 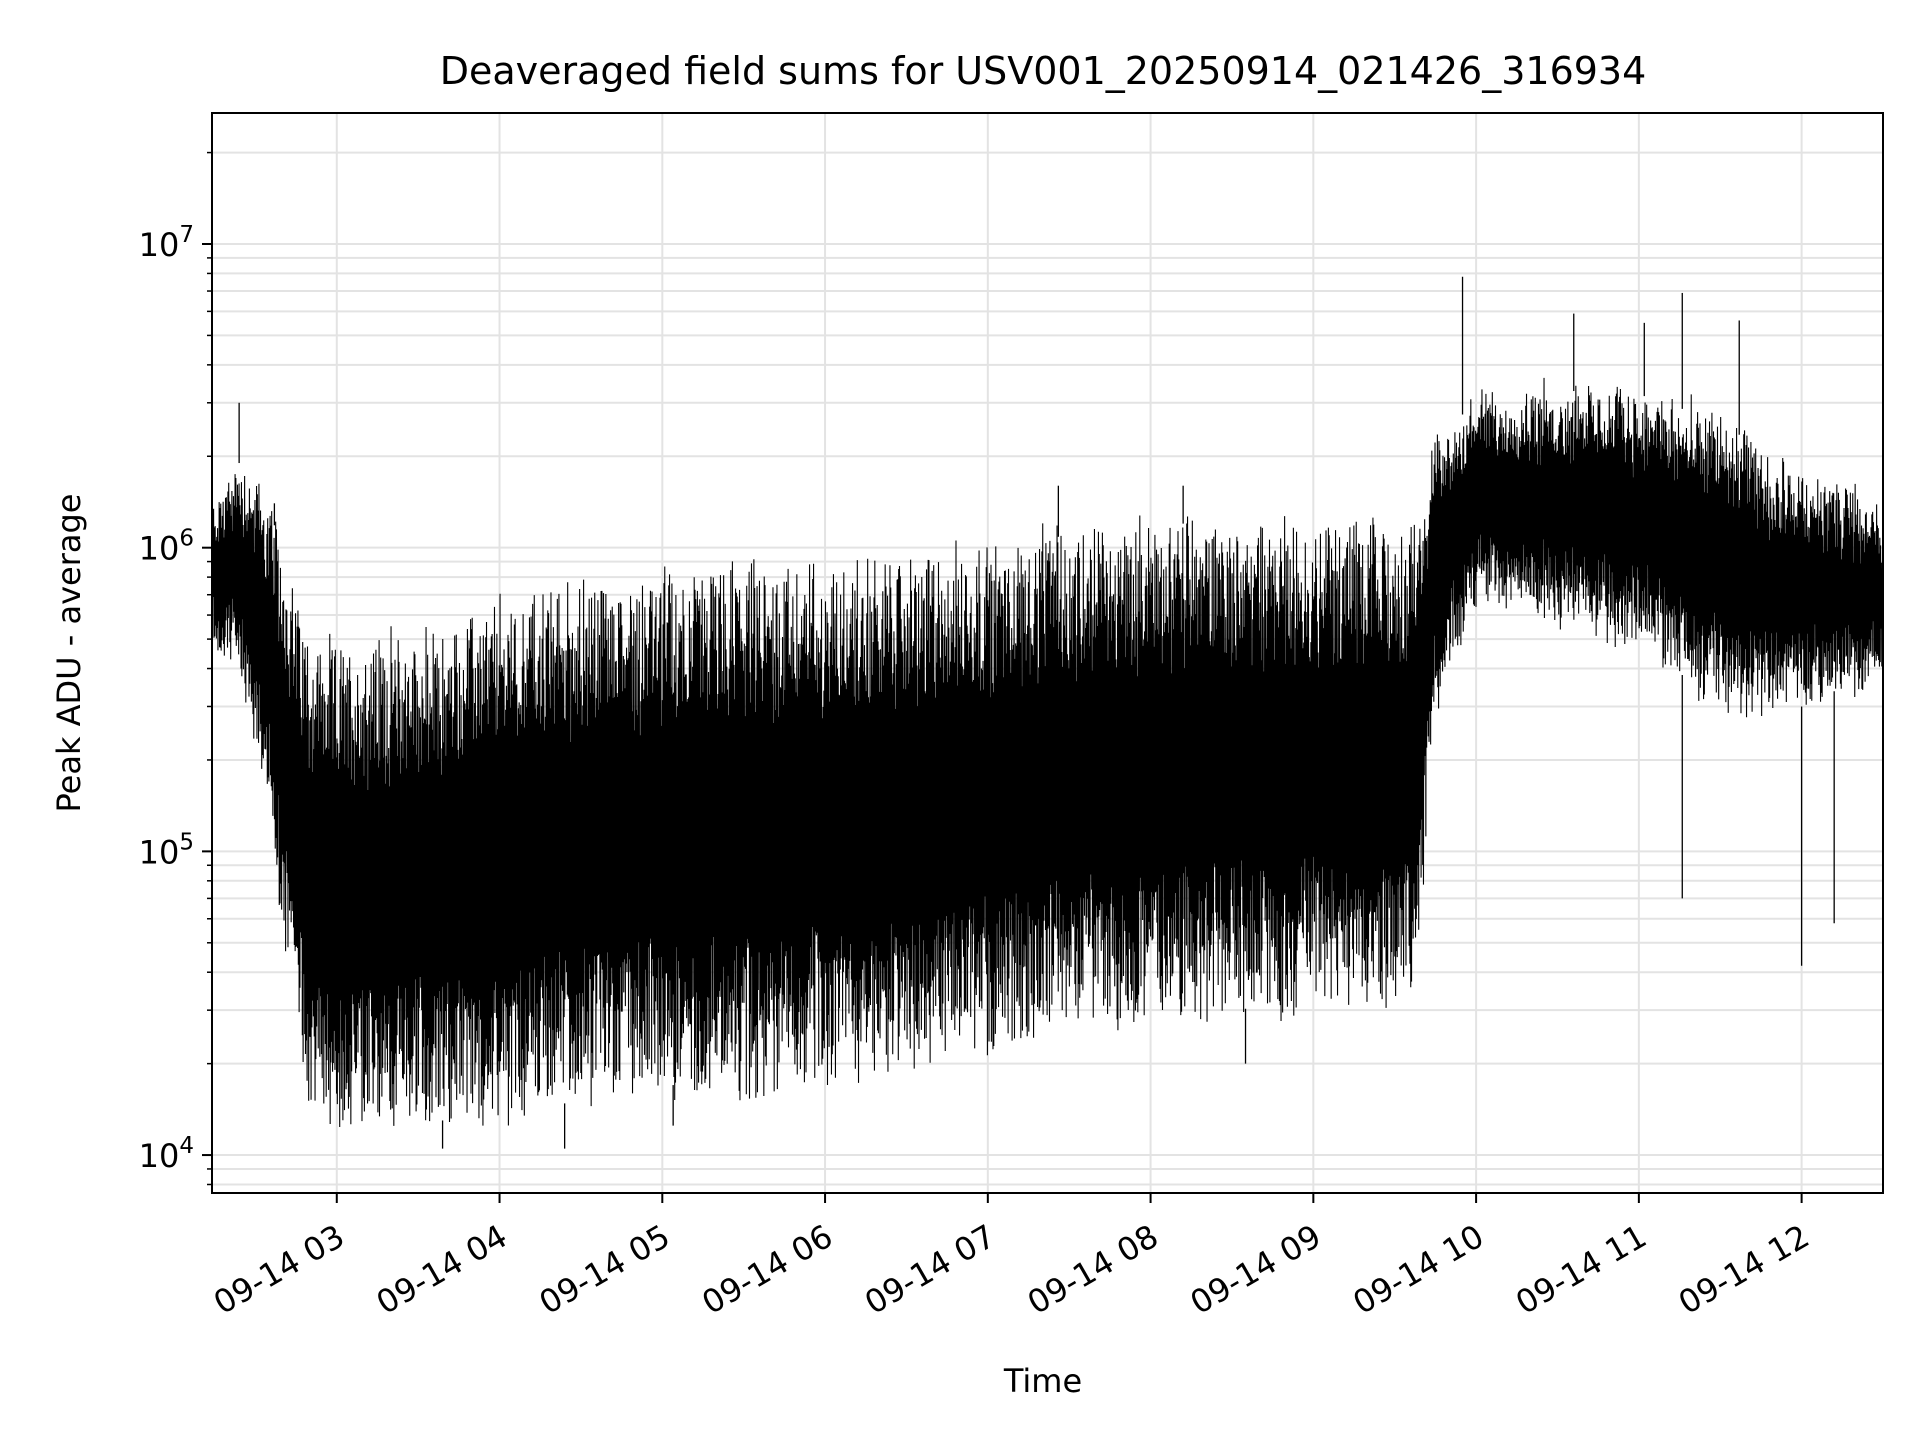 I want to click on y-tick-label: 10⁷, so click(x=166, y=243).